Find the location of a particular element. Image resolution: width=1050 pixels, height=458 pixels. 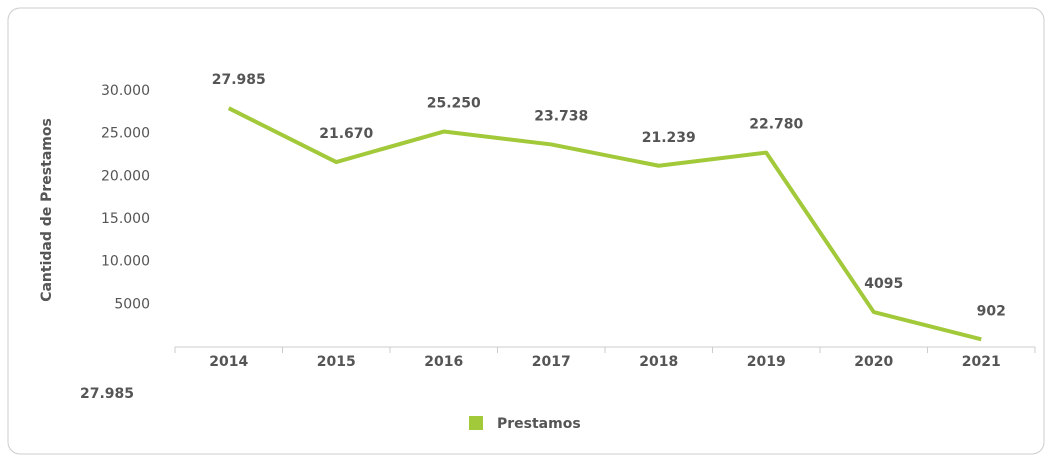

x-tick-label: 2016 is located at coordinates (443, 362).